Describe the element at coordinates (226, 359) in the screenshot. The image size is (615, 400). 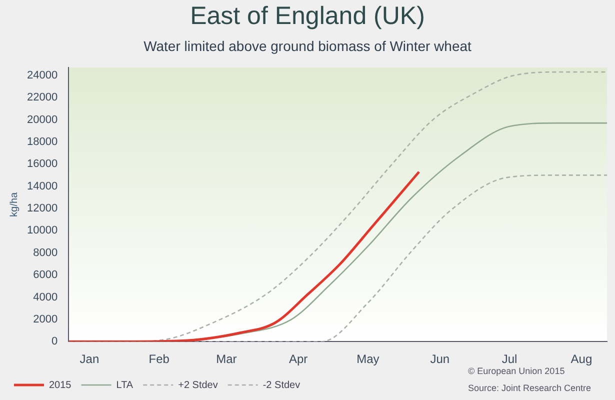
I see `x-tick-label: Mar` at that location.